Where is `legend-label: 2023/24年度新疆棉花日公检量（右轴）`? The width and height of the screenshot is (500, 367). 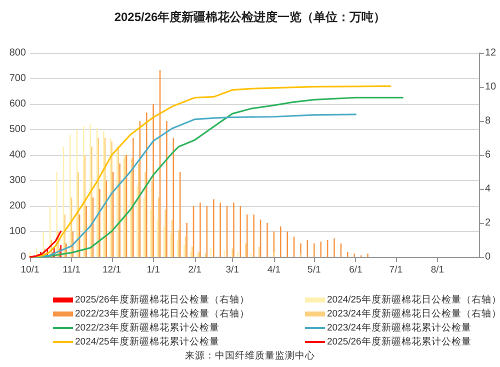 legend-label: 2023/24年度新疆棉花日公检量（右轴） is located at coordinates (413, 314).